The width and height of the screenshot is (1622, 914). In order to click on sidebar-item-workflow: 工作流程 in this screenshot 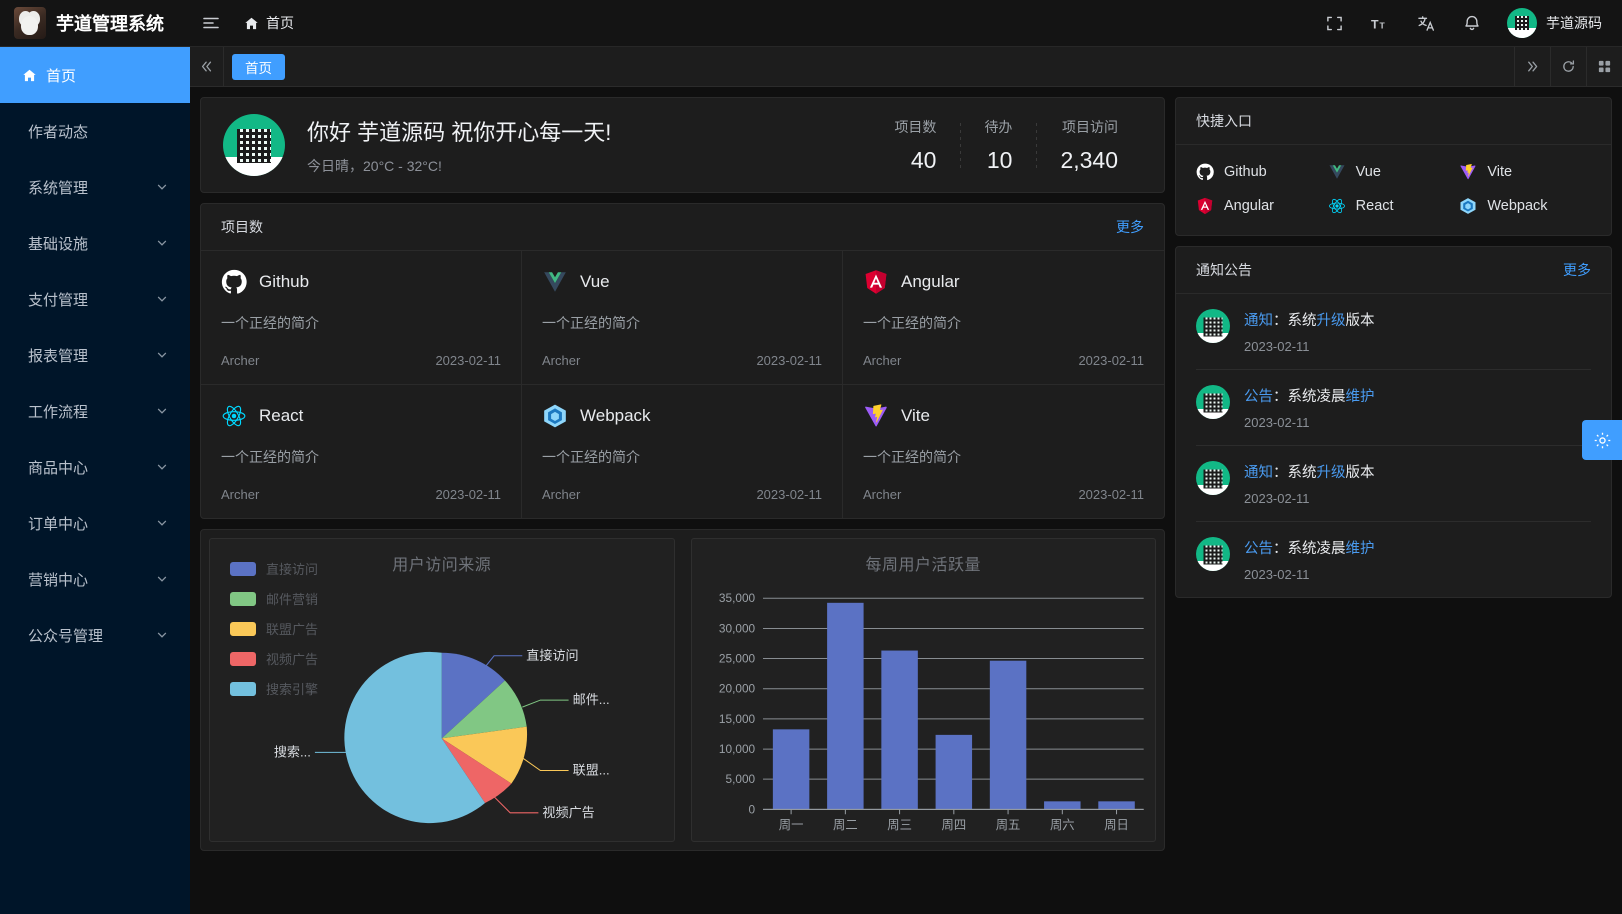, I will do `click(95, 411)`.